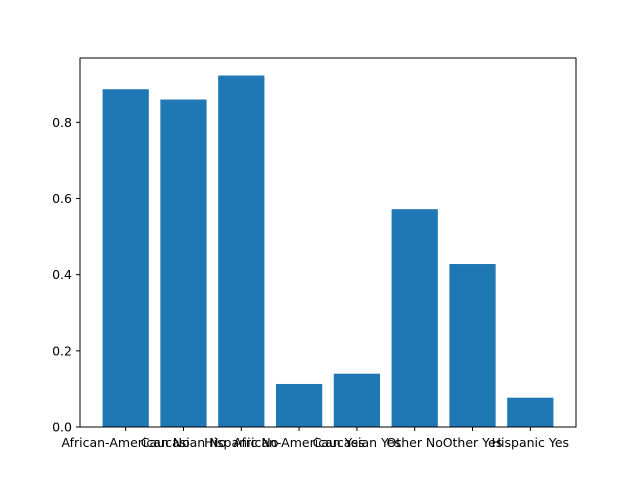 The width and height of the screenshot is (640, 480). I want to click on x-tick-label: African-American Yes, so click(298, 442).